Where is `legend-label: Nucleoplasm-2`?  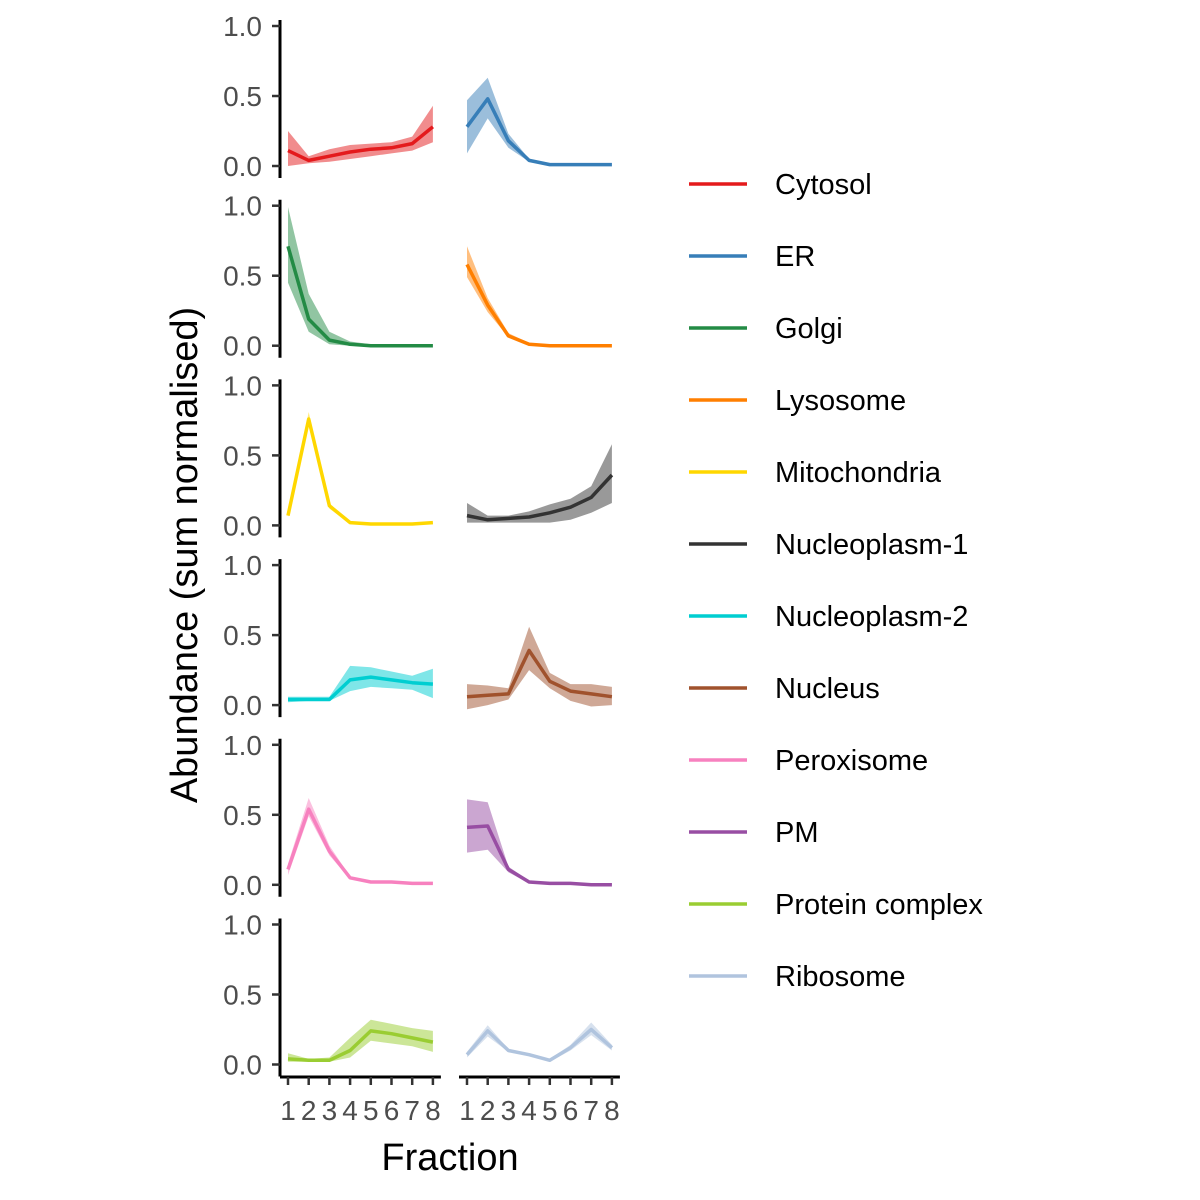
legend-label: Nucleoplasm-2 is located at coordinates (871, 617).